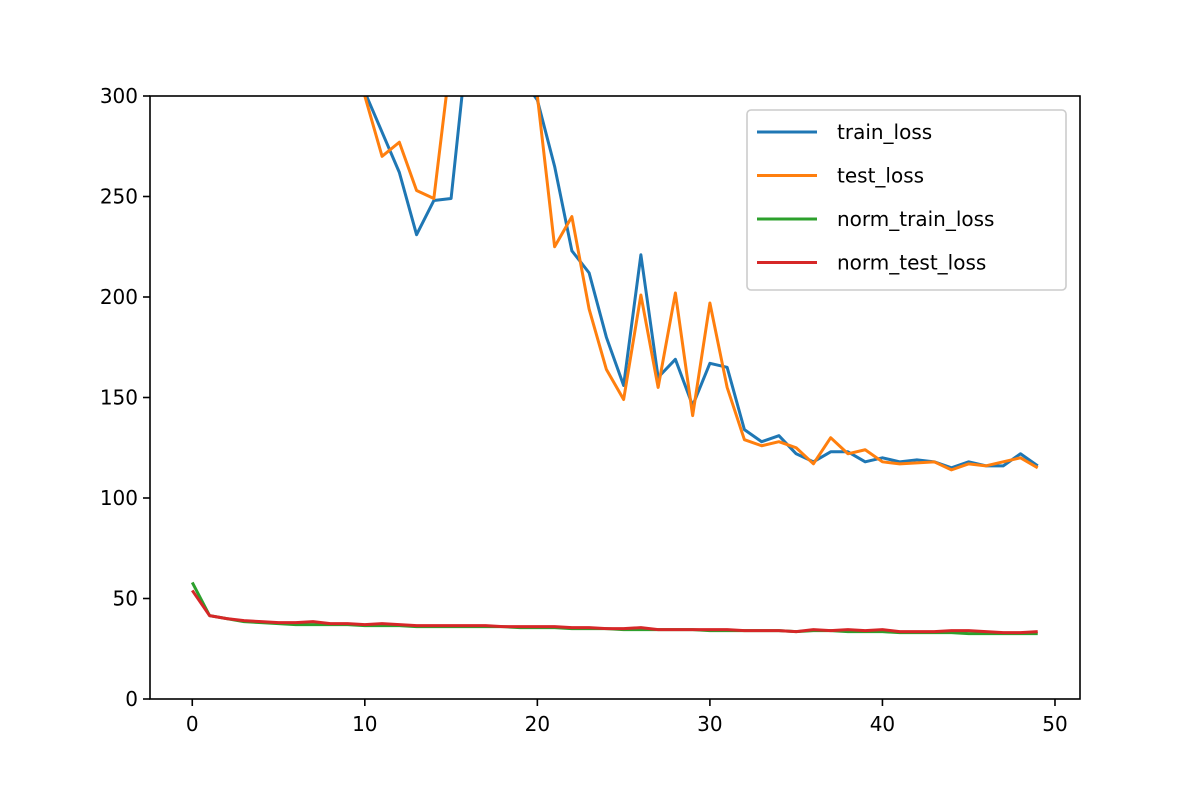  Describe the element at coordinates (131, 699) in the screenshot. I see `y-tick-label: 0` at that location.